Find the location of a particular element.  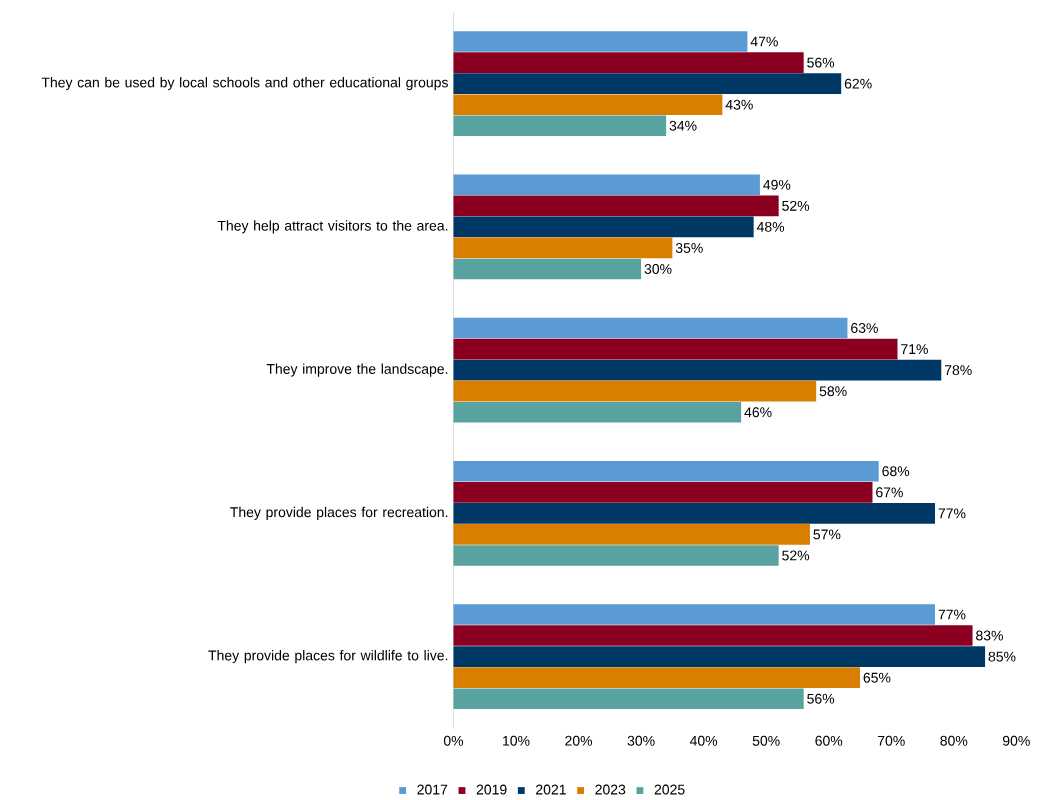

x-tick-label: 40% is located at coordinates (703, 740).